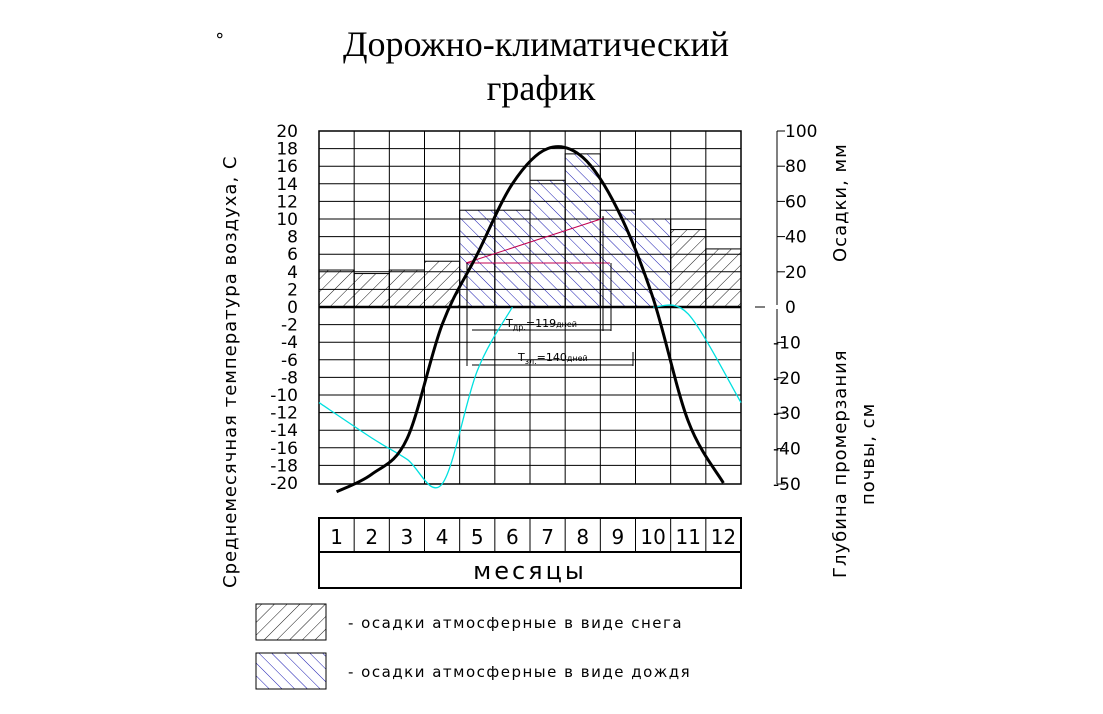 Image resolution: width=1103 pixels, height=714 pixels. Describe the element at coordinates (796, 202) in the screenshot. I see `precip-tick-label: 60` at that location.